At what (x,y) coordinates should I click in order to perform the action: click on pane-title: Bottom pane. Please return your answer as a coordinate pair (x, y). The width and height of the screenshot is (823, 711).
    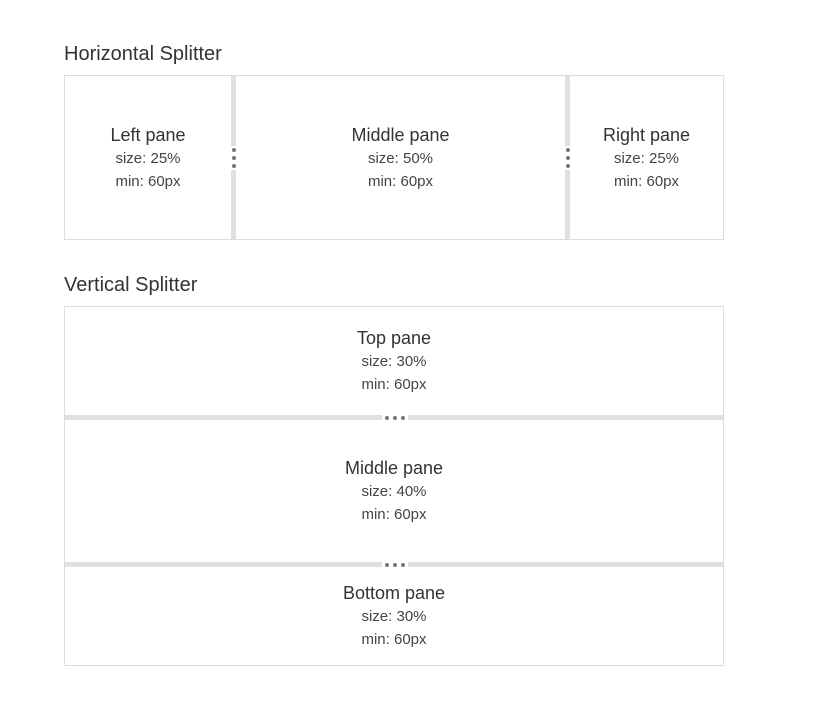
    Looking at the image, I should click on (394, 593).